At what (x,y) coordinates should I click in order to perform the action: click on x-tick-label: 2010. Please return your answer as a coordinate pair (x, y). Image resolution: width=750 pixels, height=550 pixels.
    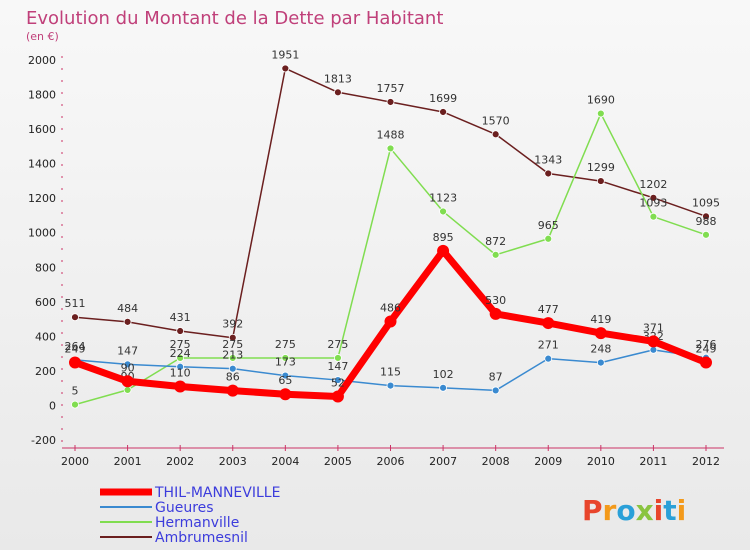
    Looking at the image, I should click on (601, 461).